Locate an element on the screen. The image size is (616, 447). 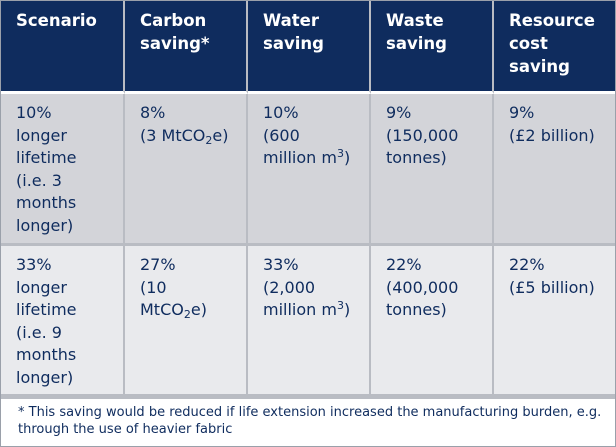
header-carbon-saving: Carbon saving* is located at coordinates (186, 47).